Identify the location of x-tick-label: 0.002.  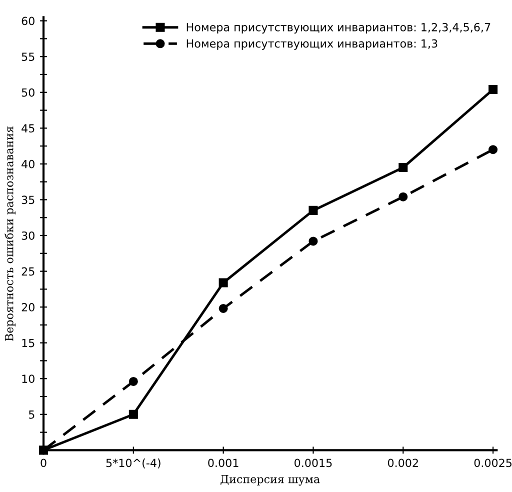
(403, 463).